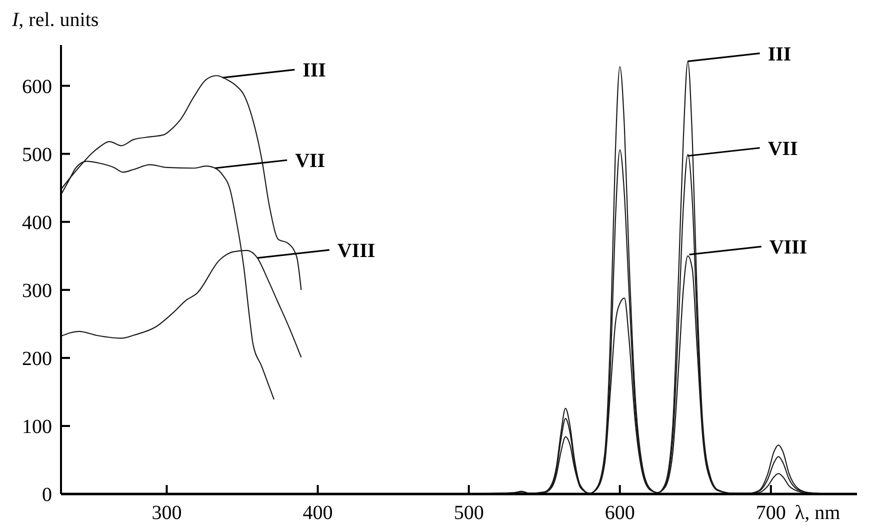 This screenshot has height=531, width=871. Describe the element at coordinates (37, 359) in the screenshot. I see `y-tick-label: 200` at that location.